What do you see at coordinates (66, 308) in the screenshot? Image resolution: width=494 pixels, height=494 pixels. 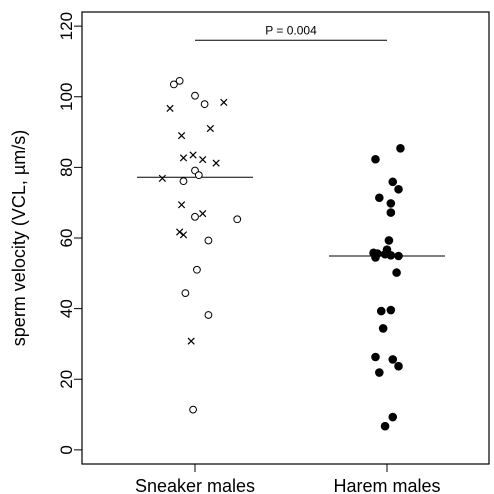 I see `y-tick-label: 40` at bounding box center [66, 308].